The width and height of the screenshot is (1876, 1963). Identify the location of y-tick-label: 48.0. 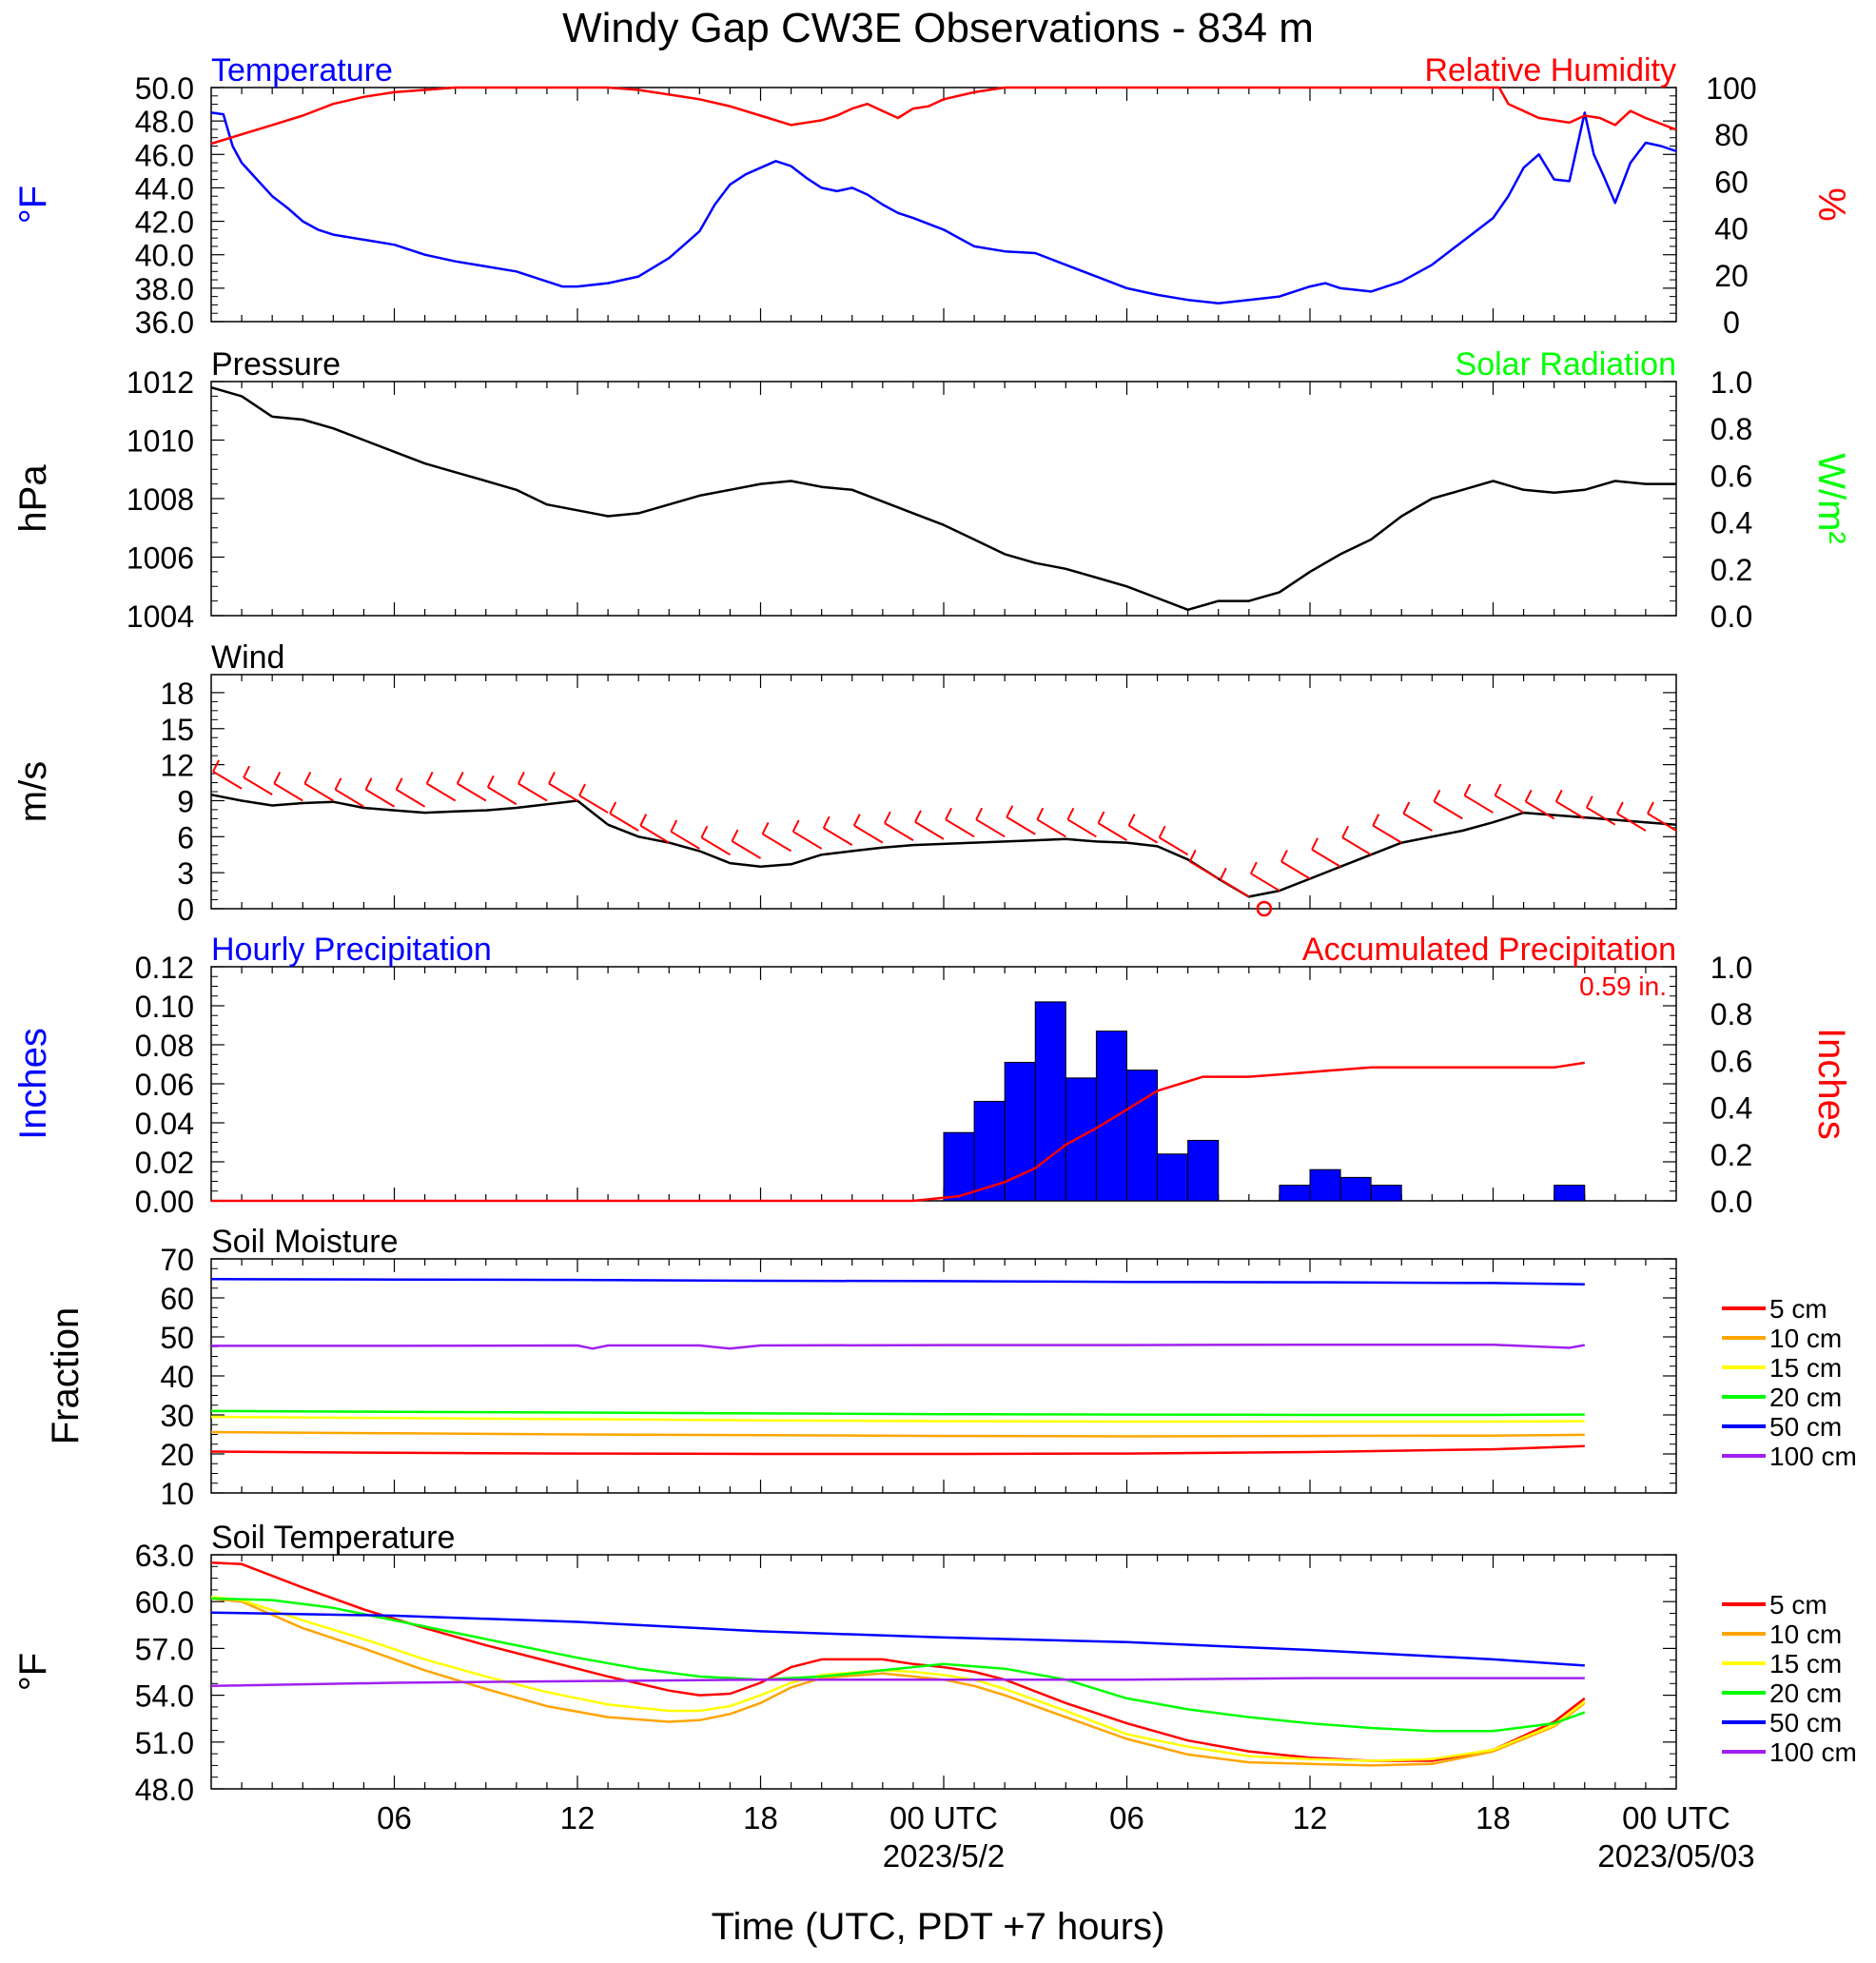
(164, 1790).